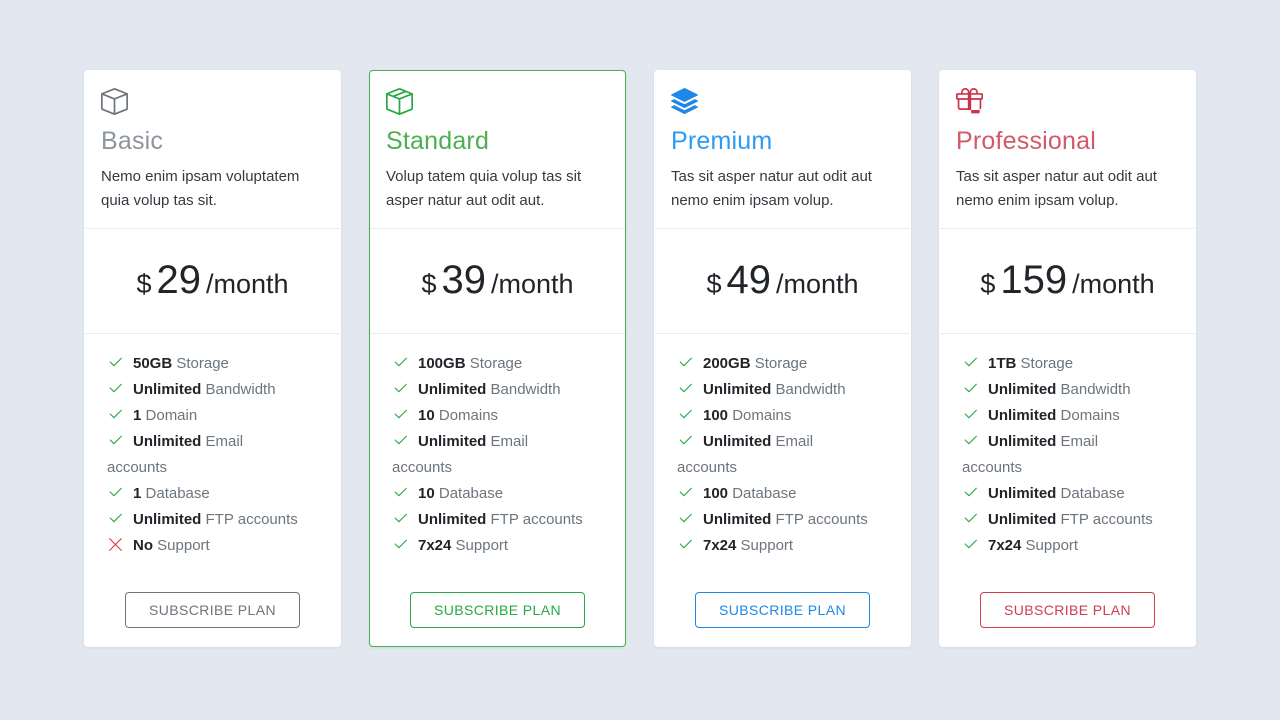  I want to click on feature-label: Domains, so click(762, 415).